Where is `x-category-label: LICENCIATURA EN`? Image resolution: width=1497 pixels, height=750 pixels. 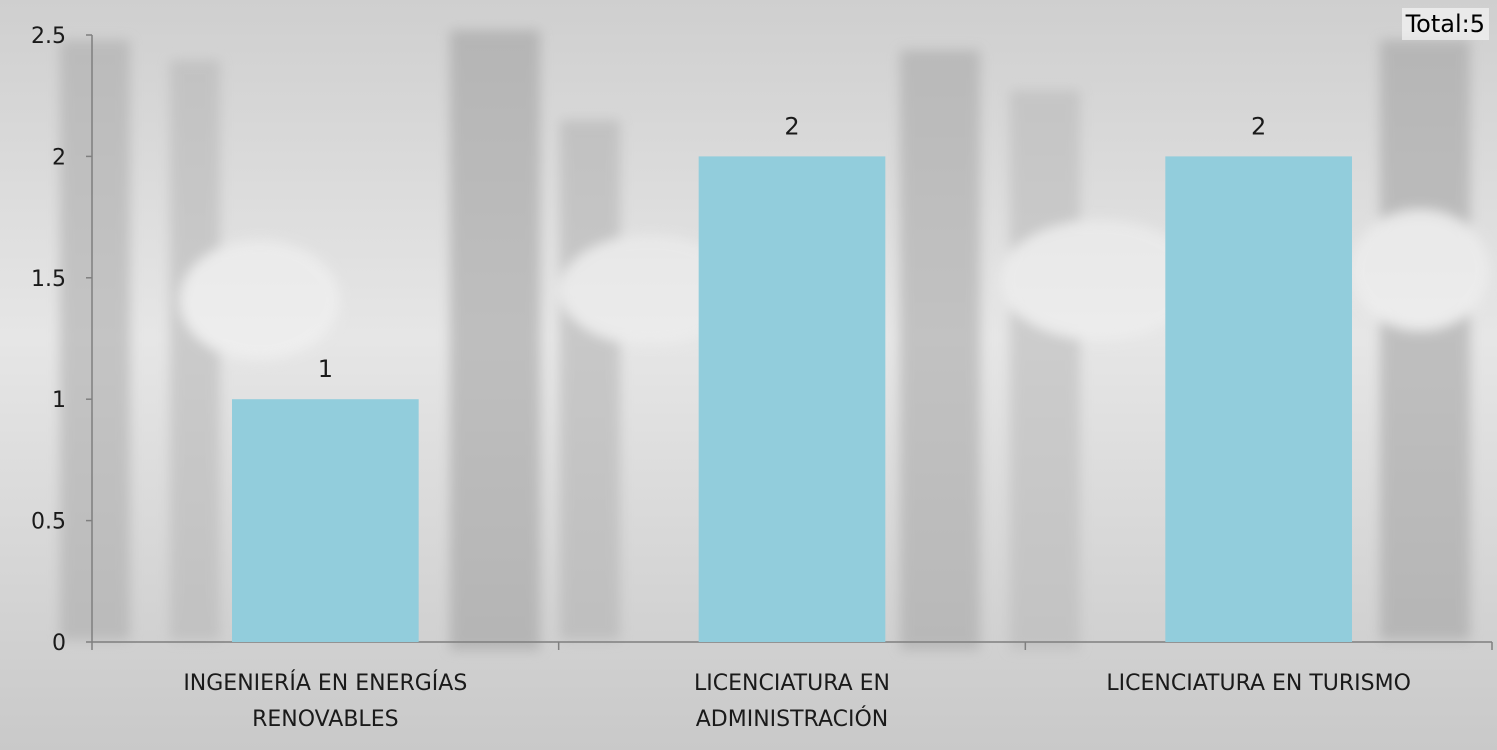
x-category-label: LICENCIATURA EN is located at coordinates (792, 683).